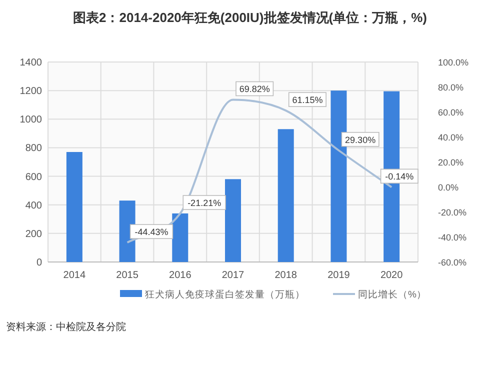 This screenshot has height=367, width=500. What do you see at coordinates (33, 234) in the screenshot?
I see `y-tick-label: 200` at bounding box center [33, 234].